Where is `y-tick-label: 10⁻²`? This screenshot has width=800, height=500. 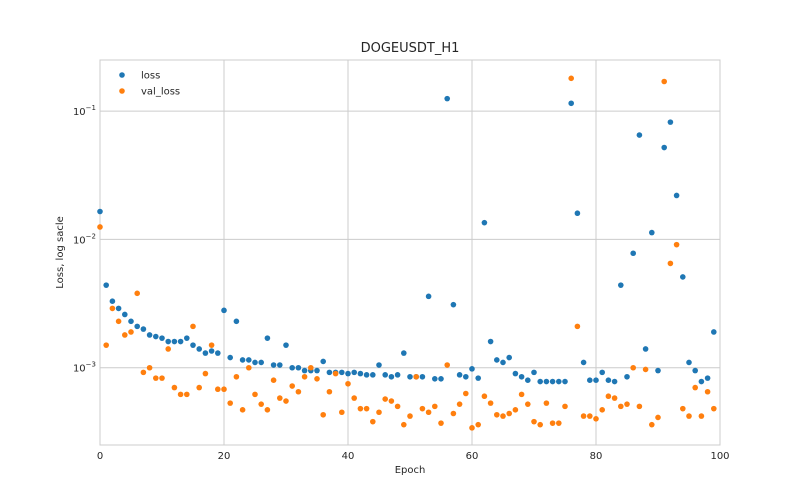
y-tick-label: 10⁻² is located at coordinates (84, 239).